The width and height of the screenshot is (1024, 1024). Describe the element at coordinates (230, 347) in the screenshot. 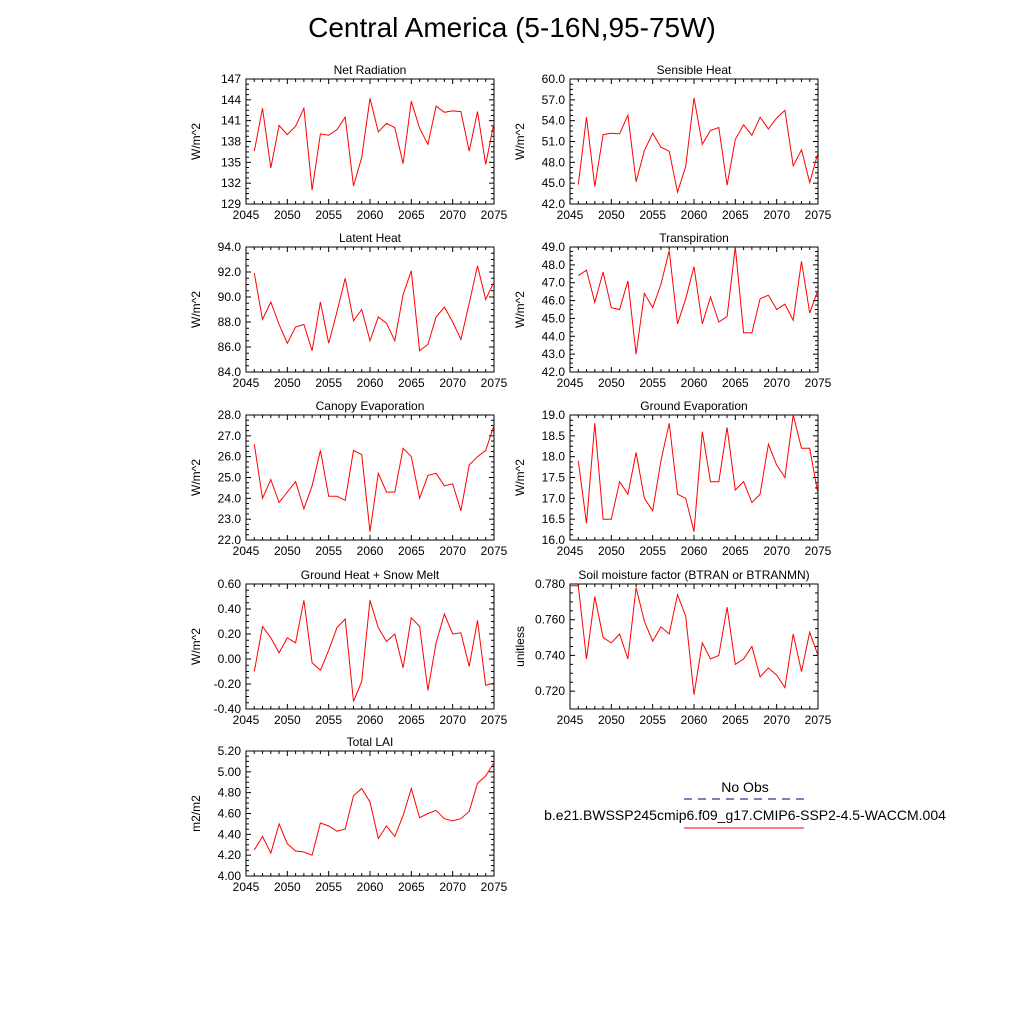

I see `y-tick-label: 86.0` at that location.